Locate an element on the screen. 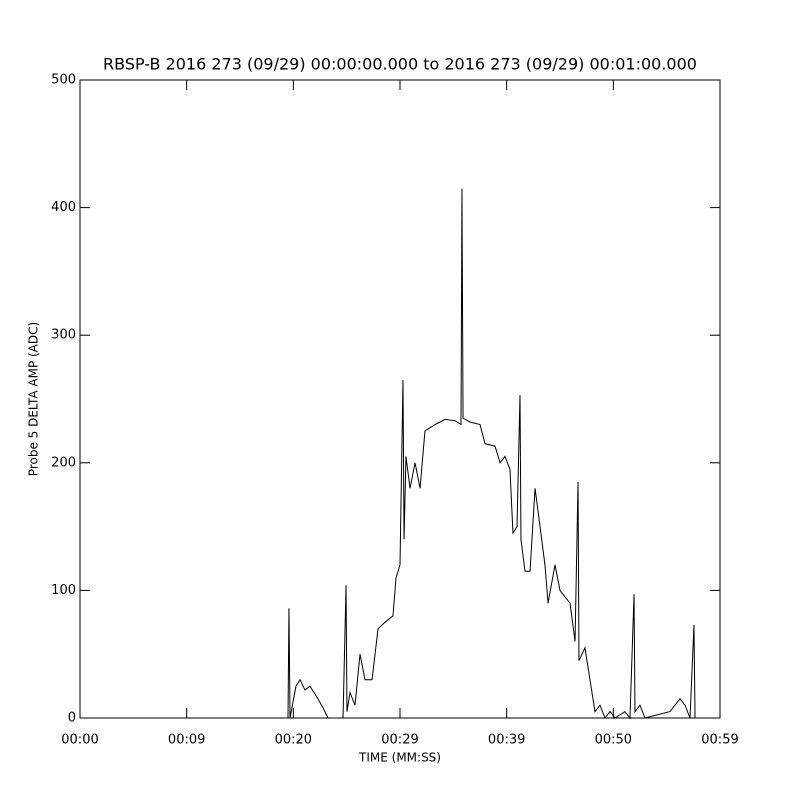 This screenshot has width=800, height=804. y-tick-label: 300 is located at coordinates (63, 335).